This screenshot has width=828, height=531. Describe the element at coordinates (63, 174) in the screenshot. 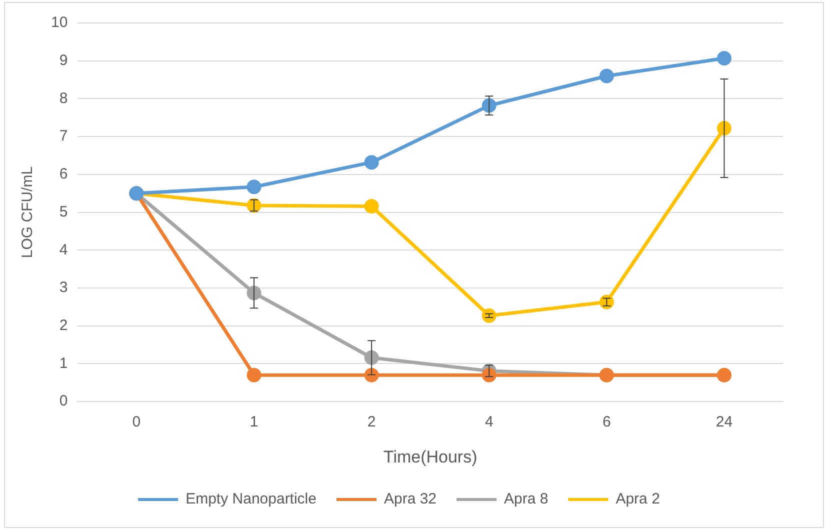

I see `y-tick-label: 6` at that location.